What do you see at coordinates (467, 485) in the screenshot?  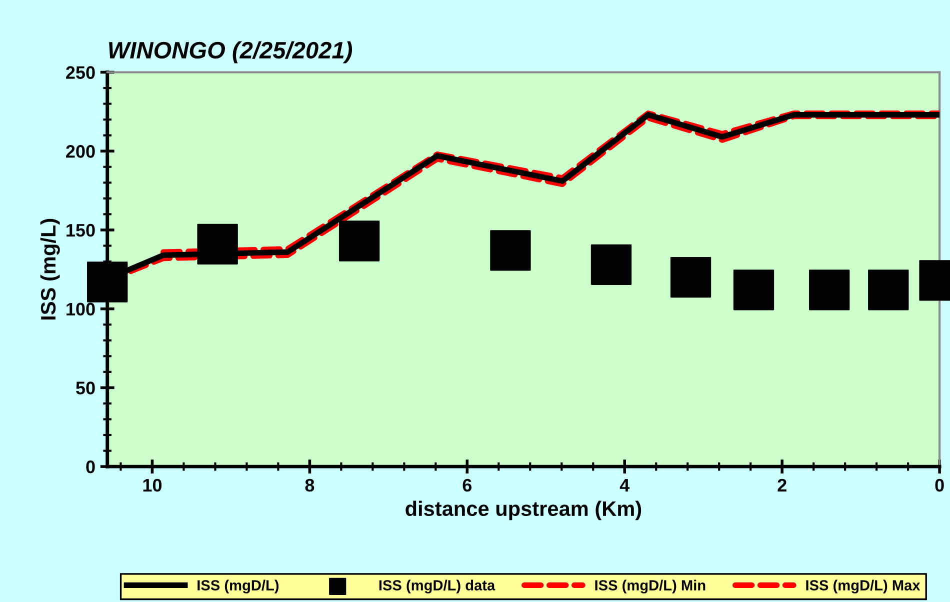 I see `x-tick-label: 6` at bounding box center [467, 485].